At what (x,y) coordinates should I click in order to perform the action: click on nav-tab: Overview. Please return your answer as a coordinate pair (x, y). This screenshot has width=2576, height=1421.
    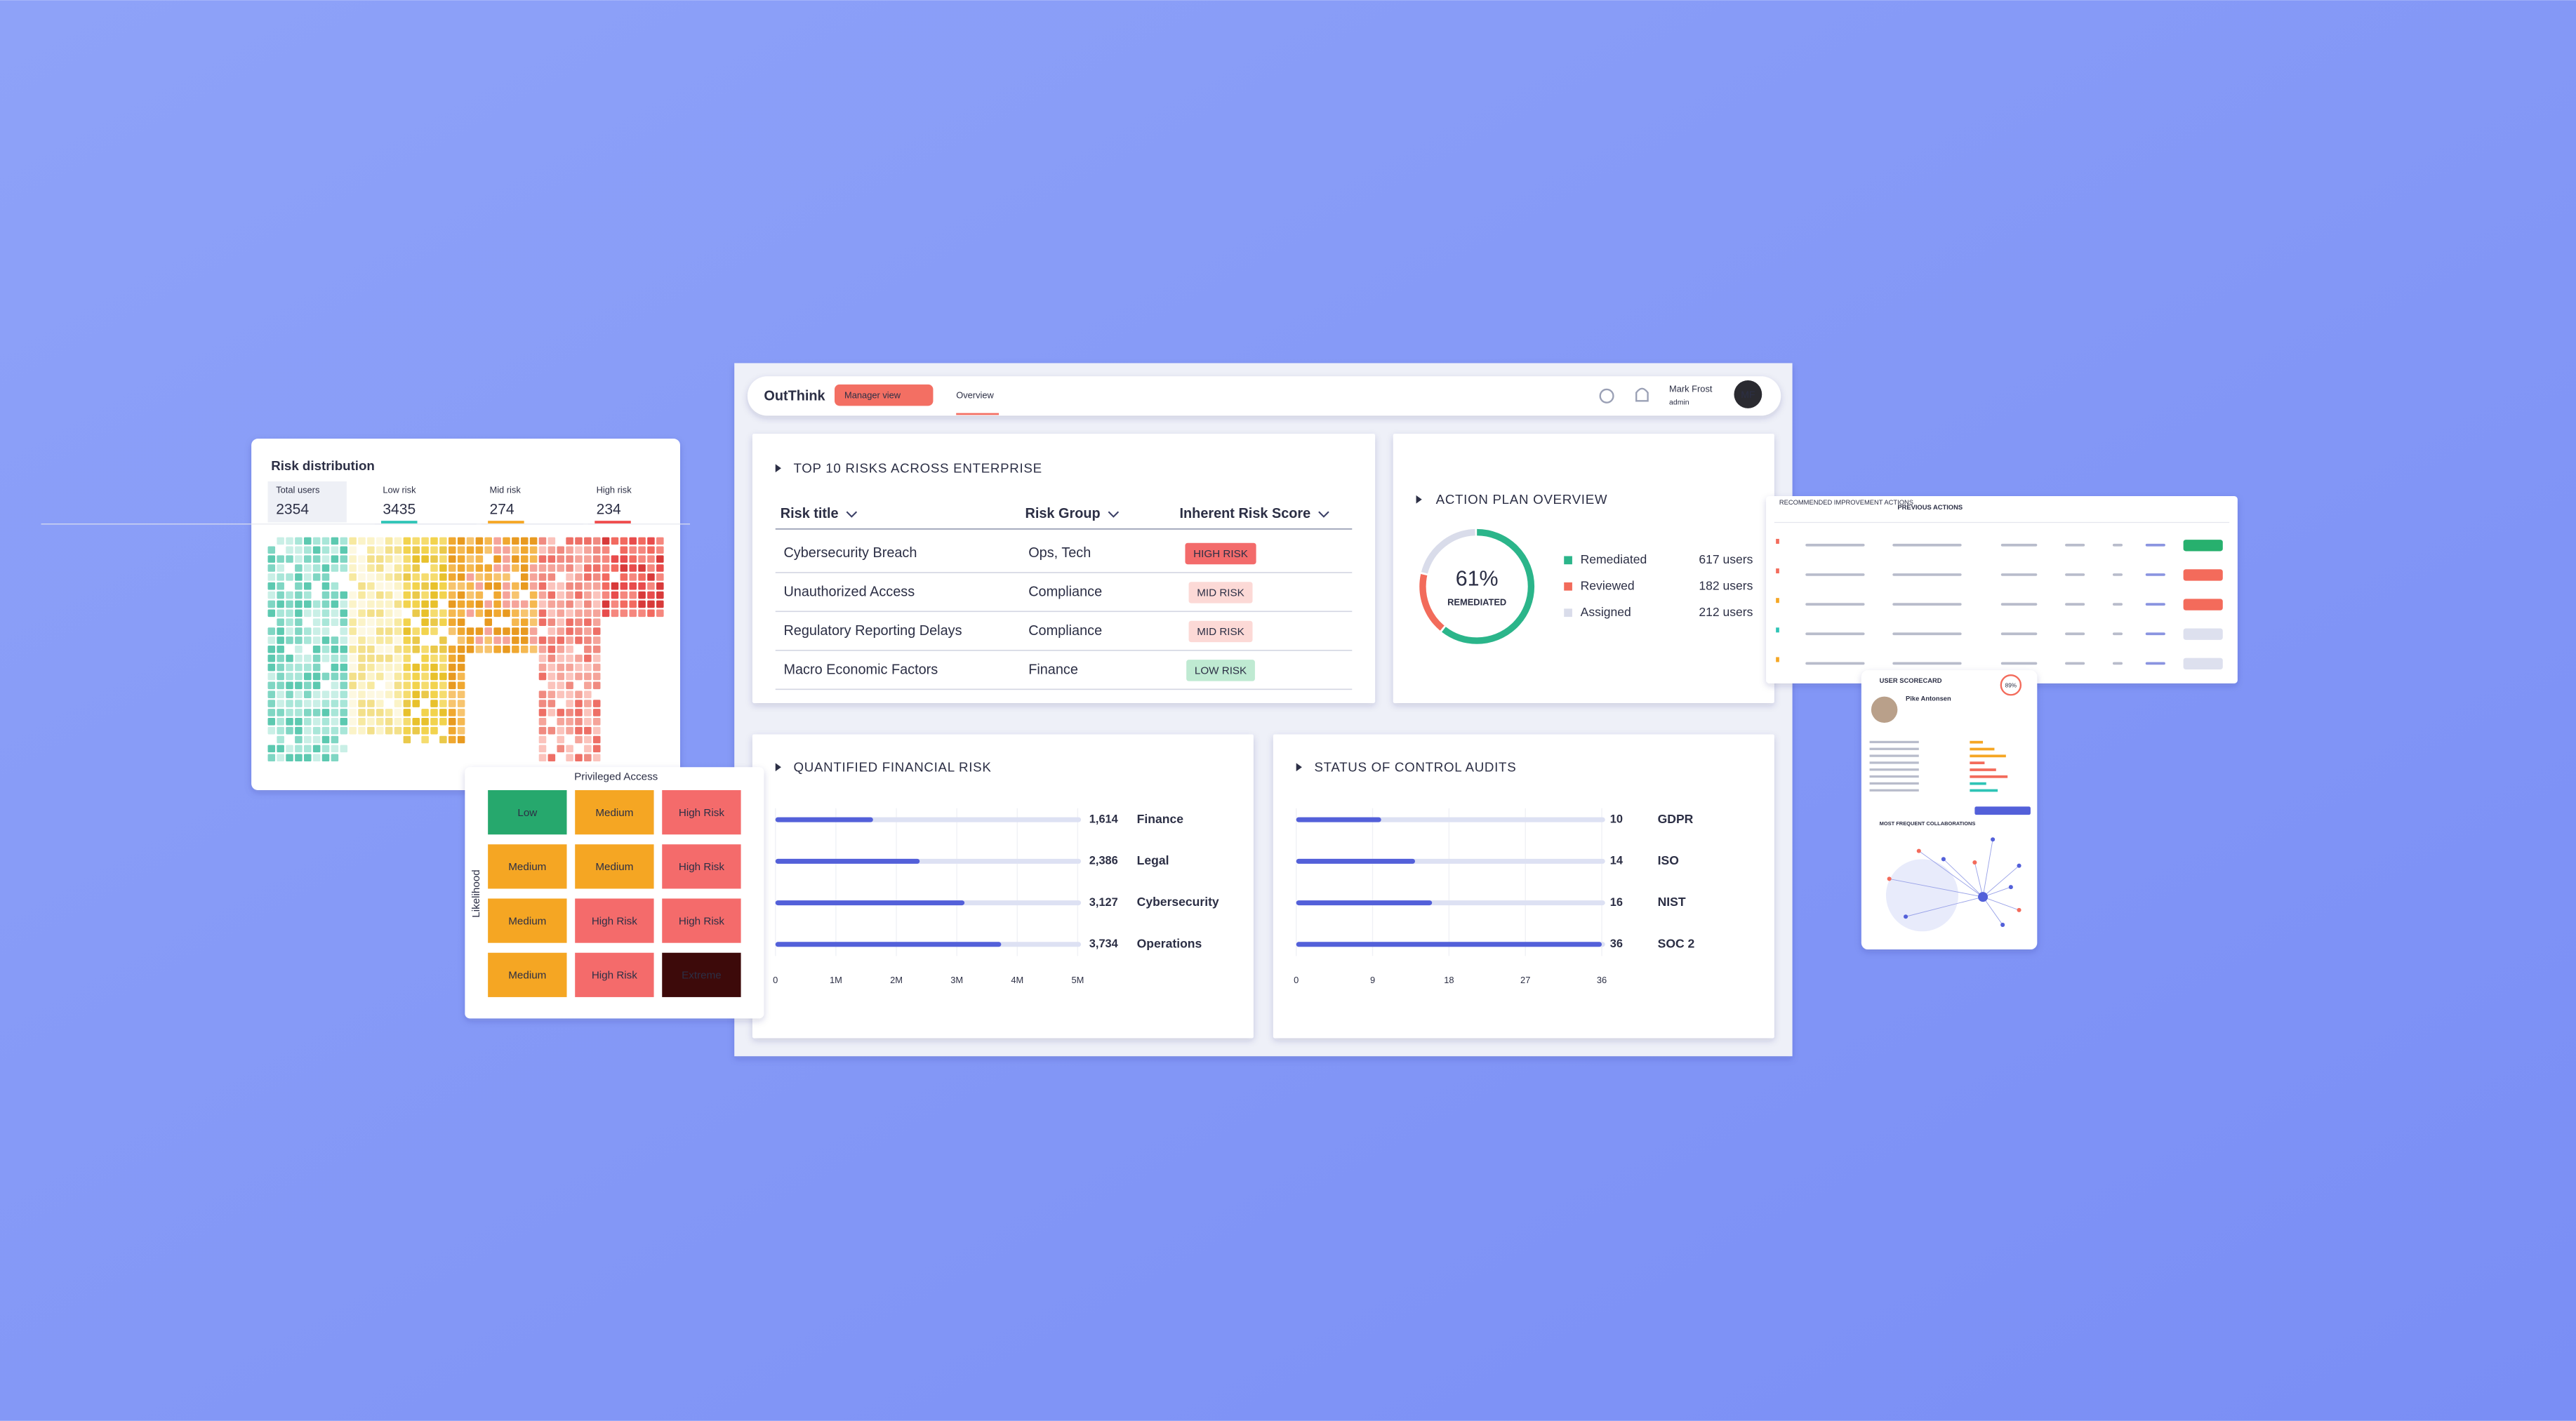
    Looking at the image, I should click on (975, 395).